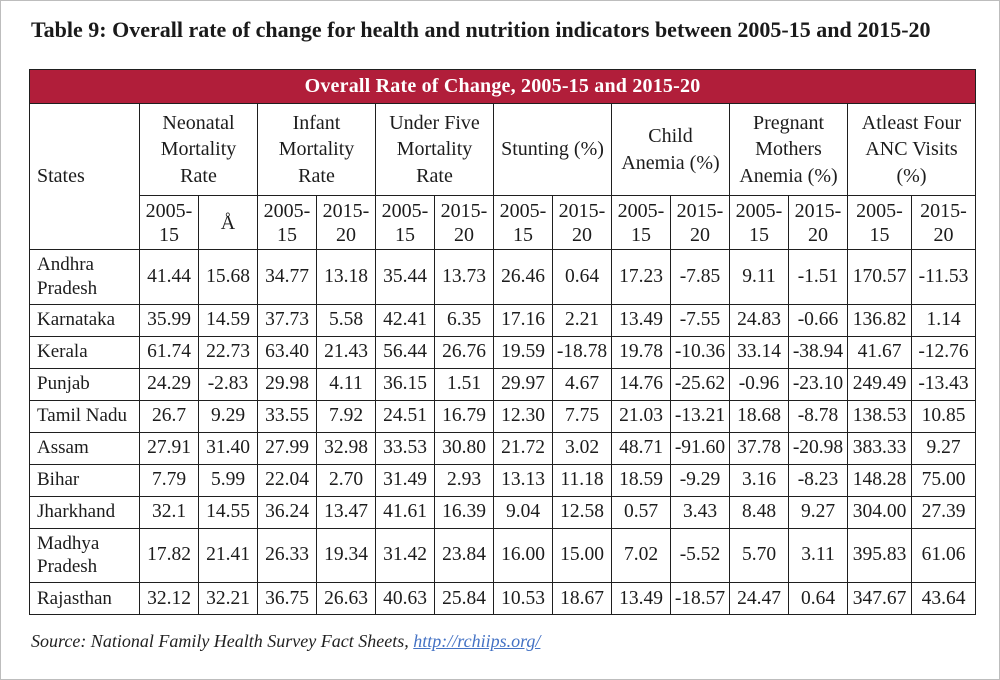 The width and height of the screenshot is (1000, 680). I want to click on value-cell: 32.12, so click(169, 598).